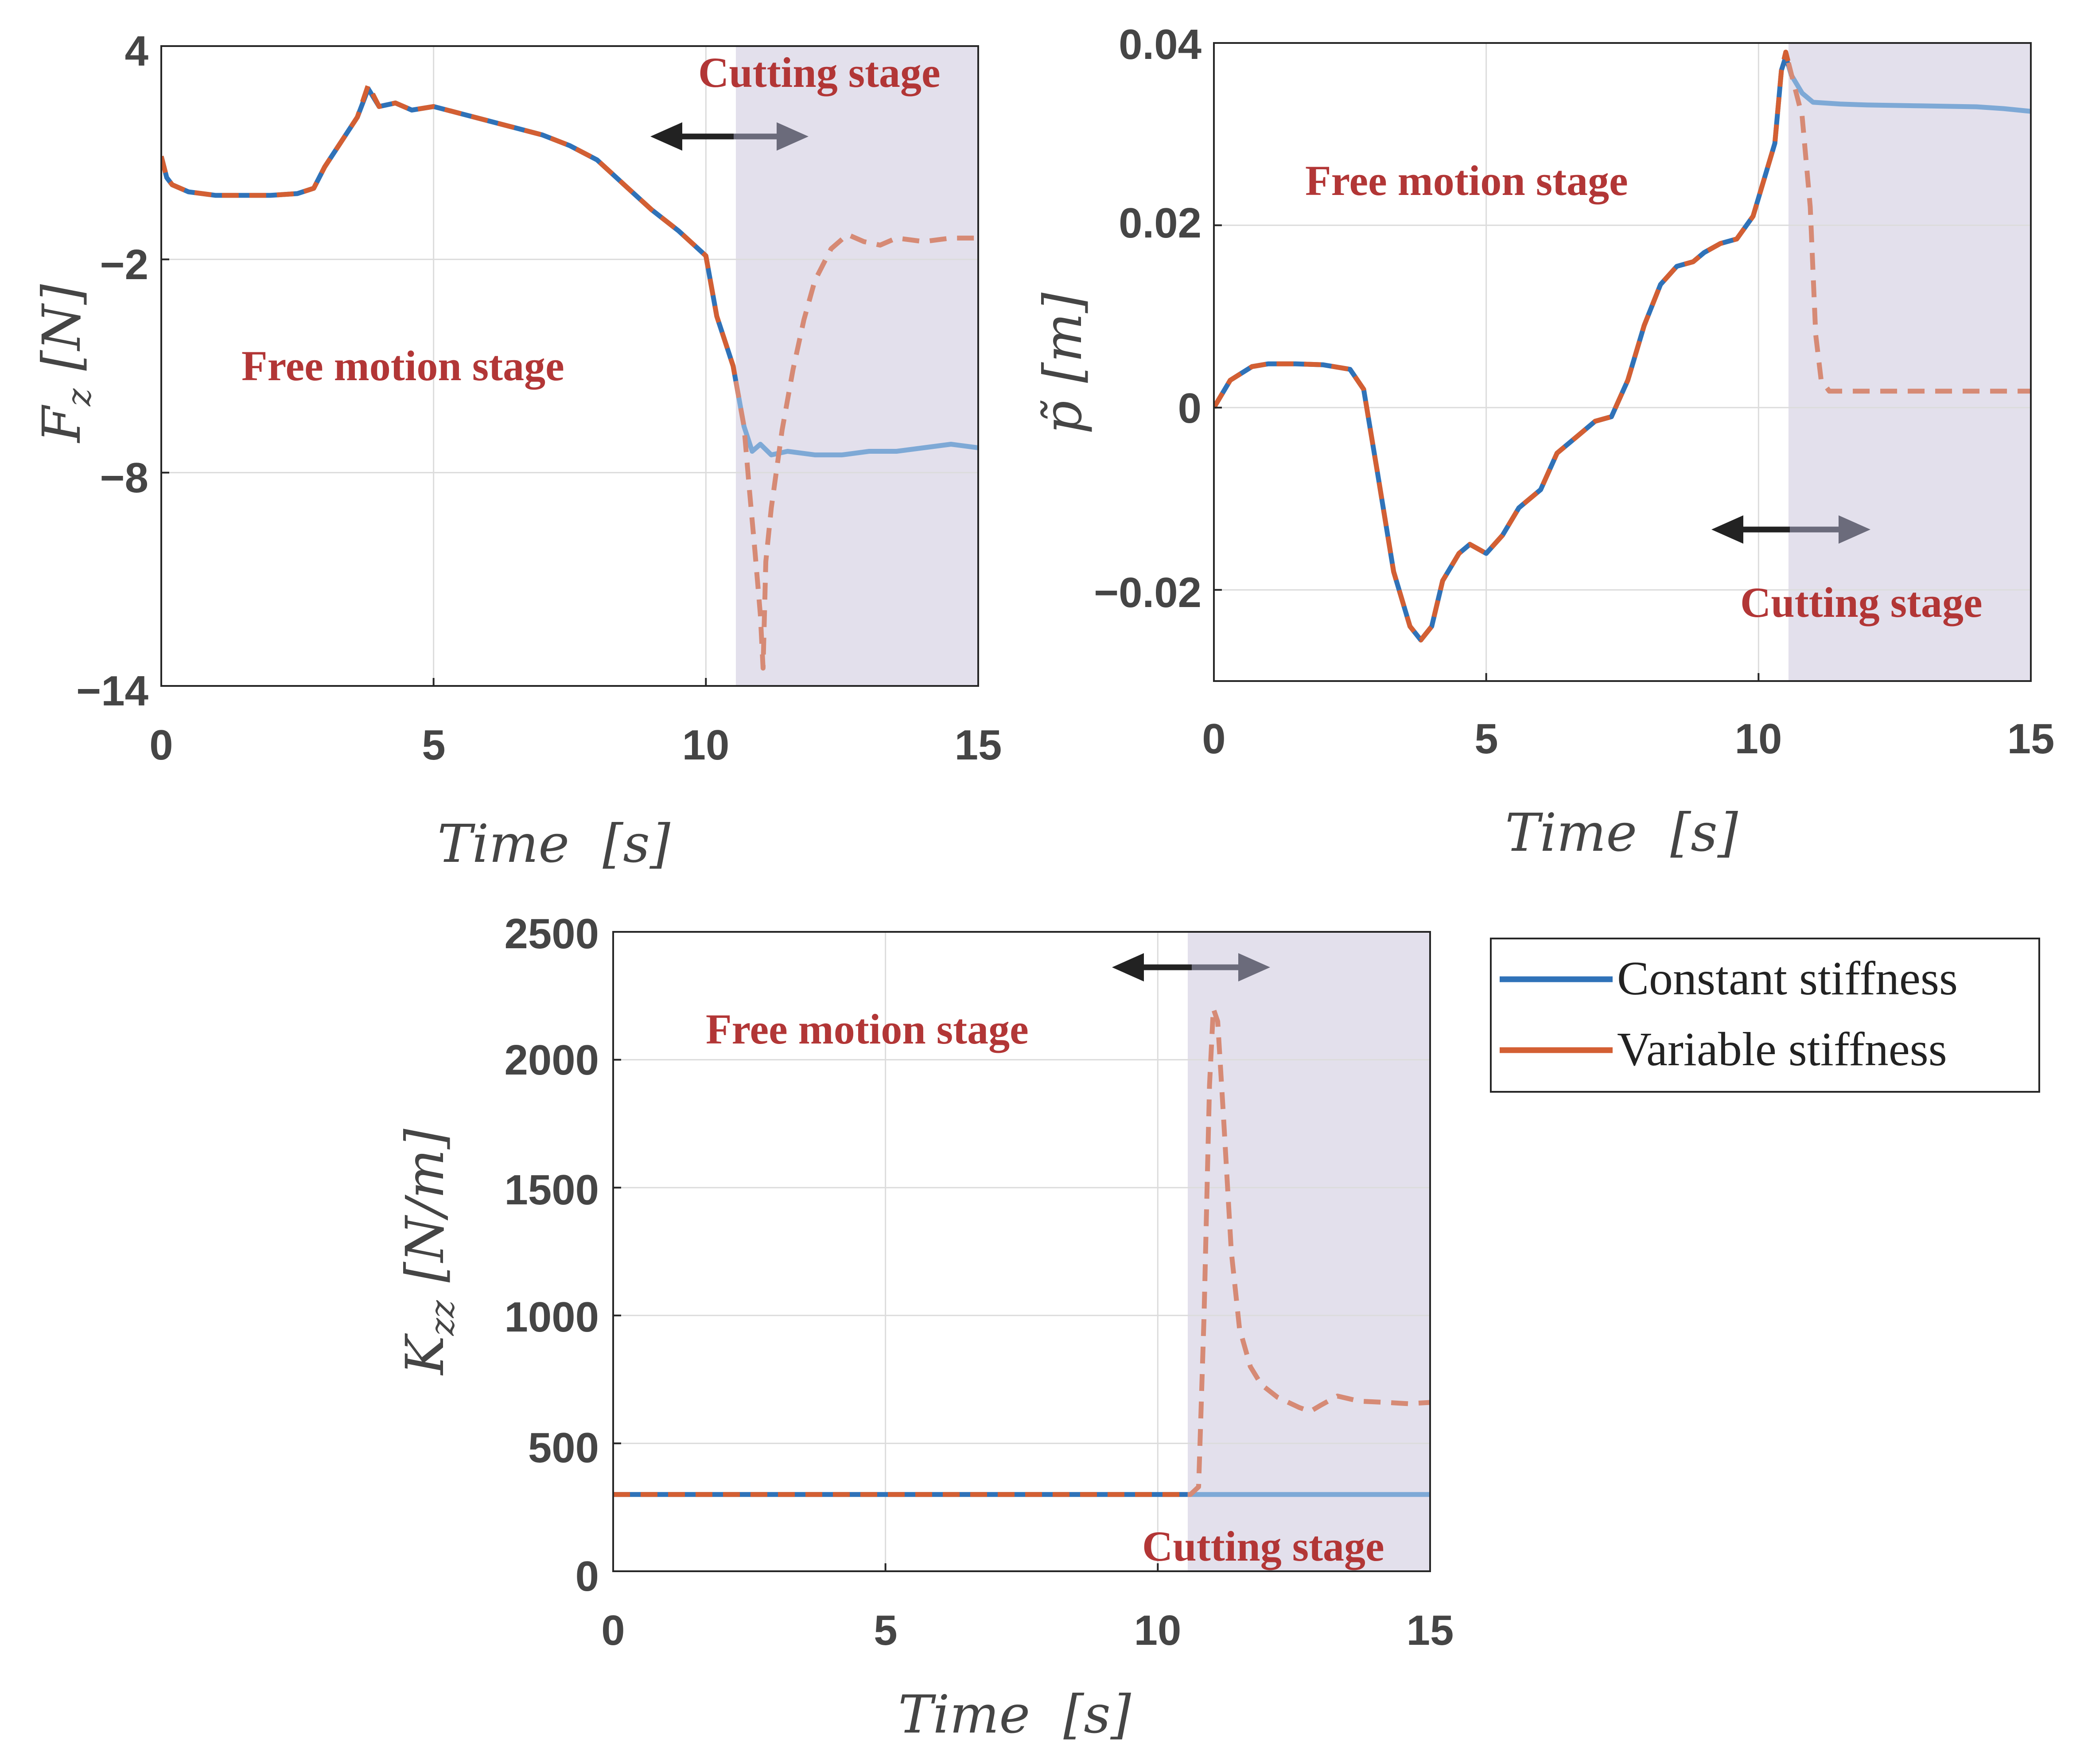  I want to click on fz-ticks, so click(570, 366).